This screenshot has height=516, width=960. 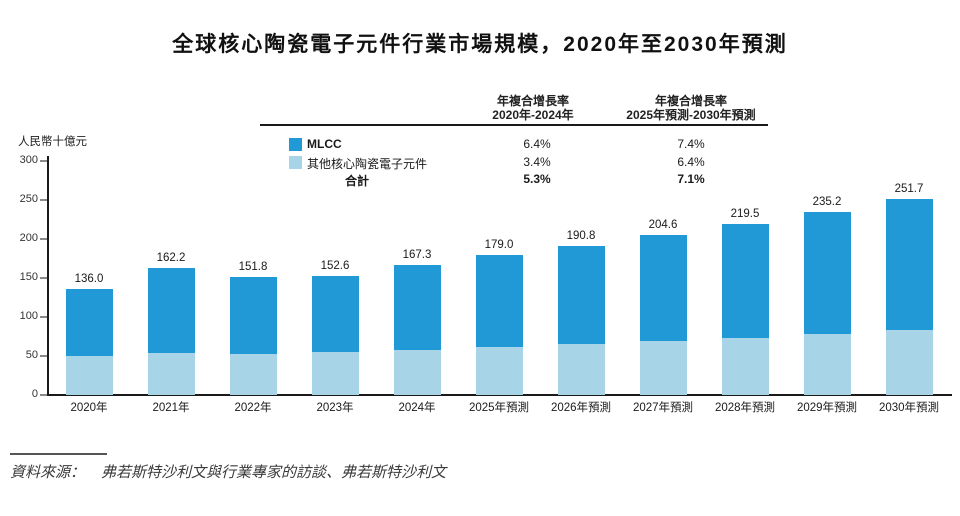 I want to click on y-tick-label: 300, so click(x=28, y=160).